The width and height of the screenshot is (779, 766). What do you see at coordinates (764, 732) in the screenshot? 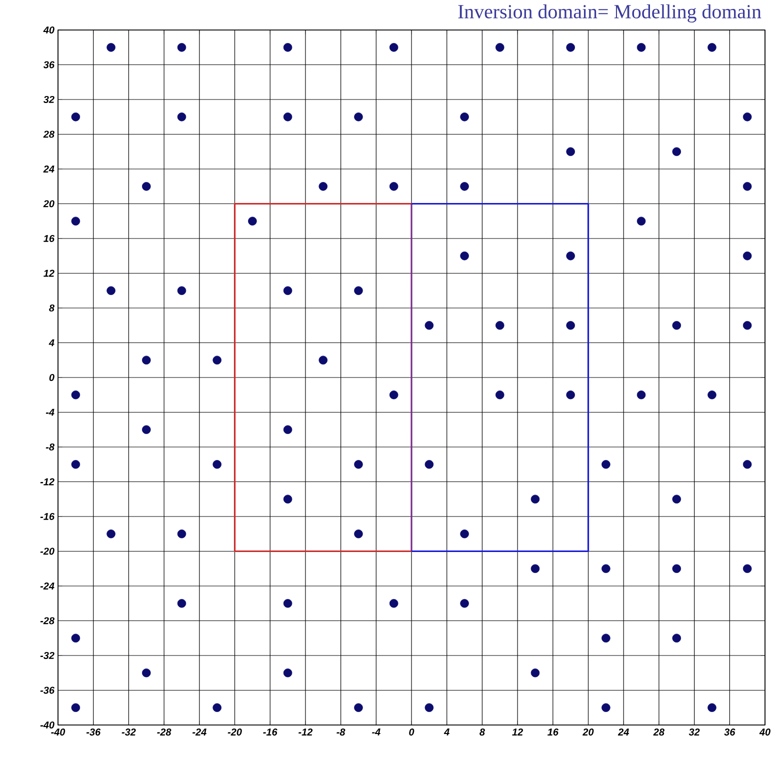
I see `x-tick-label: 40` at bounding box center [764, 732].